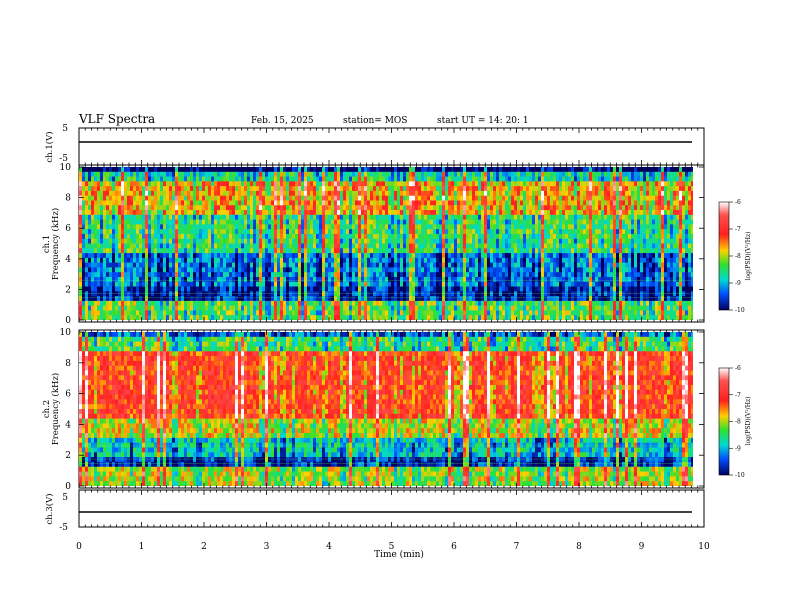 The width and height of the screenshot is (792, 612). What do you see at coordinates (204, 547) in the screenshot?
I see `x-tick-label: 2` at bounding box center [204, 547].